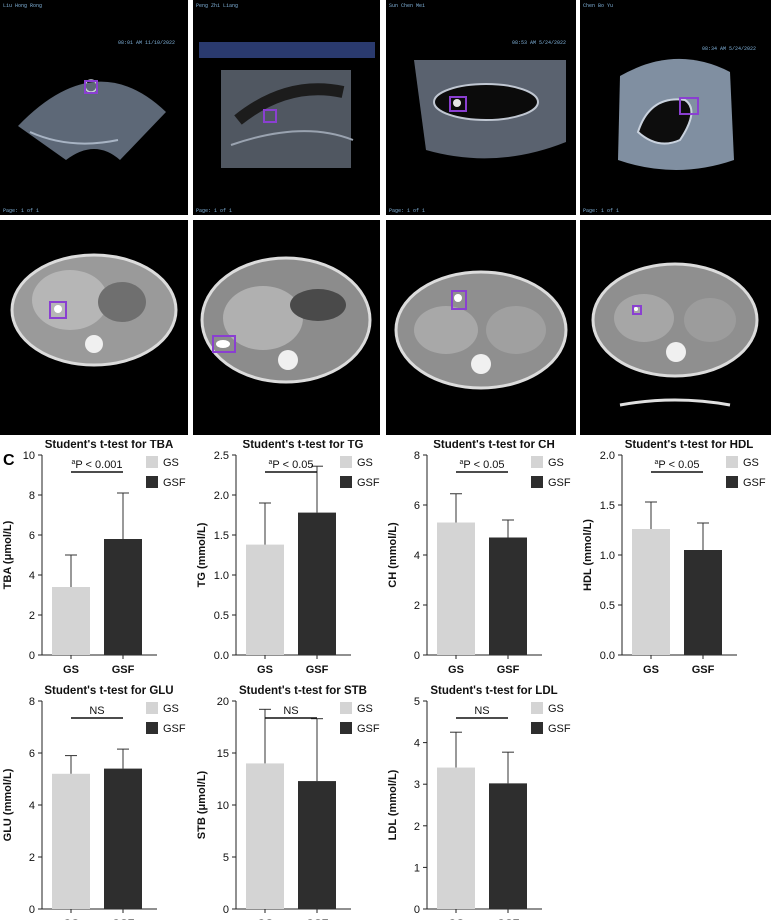  Describe the element at coordinates (286, 107) in the screenshot. I see `ultrasound-image-2: Peng Zhi Liang Page: 1 of 1` at that location.